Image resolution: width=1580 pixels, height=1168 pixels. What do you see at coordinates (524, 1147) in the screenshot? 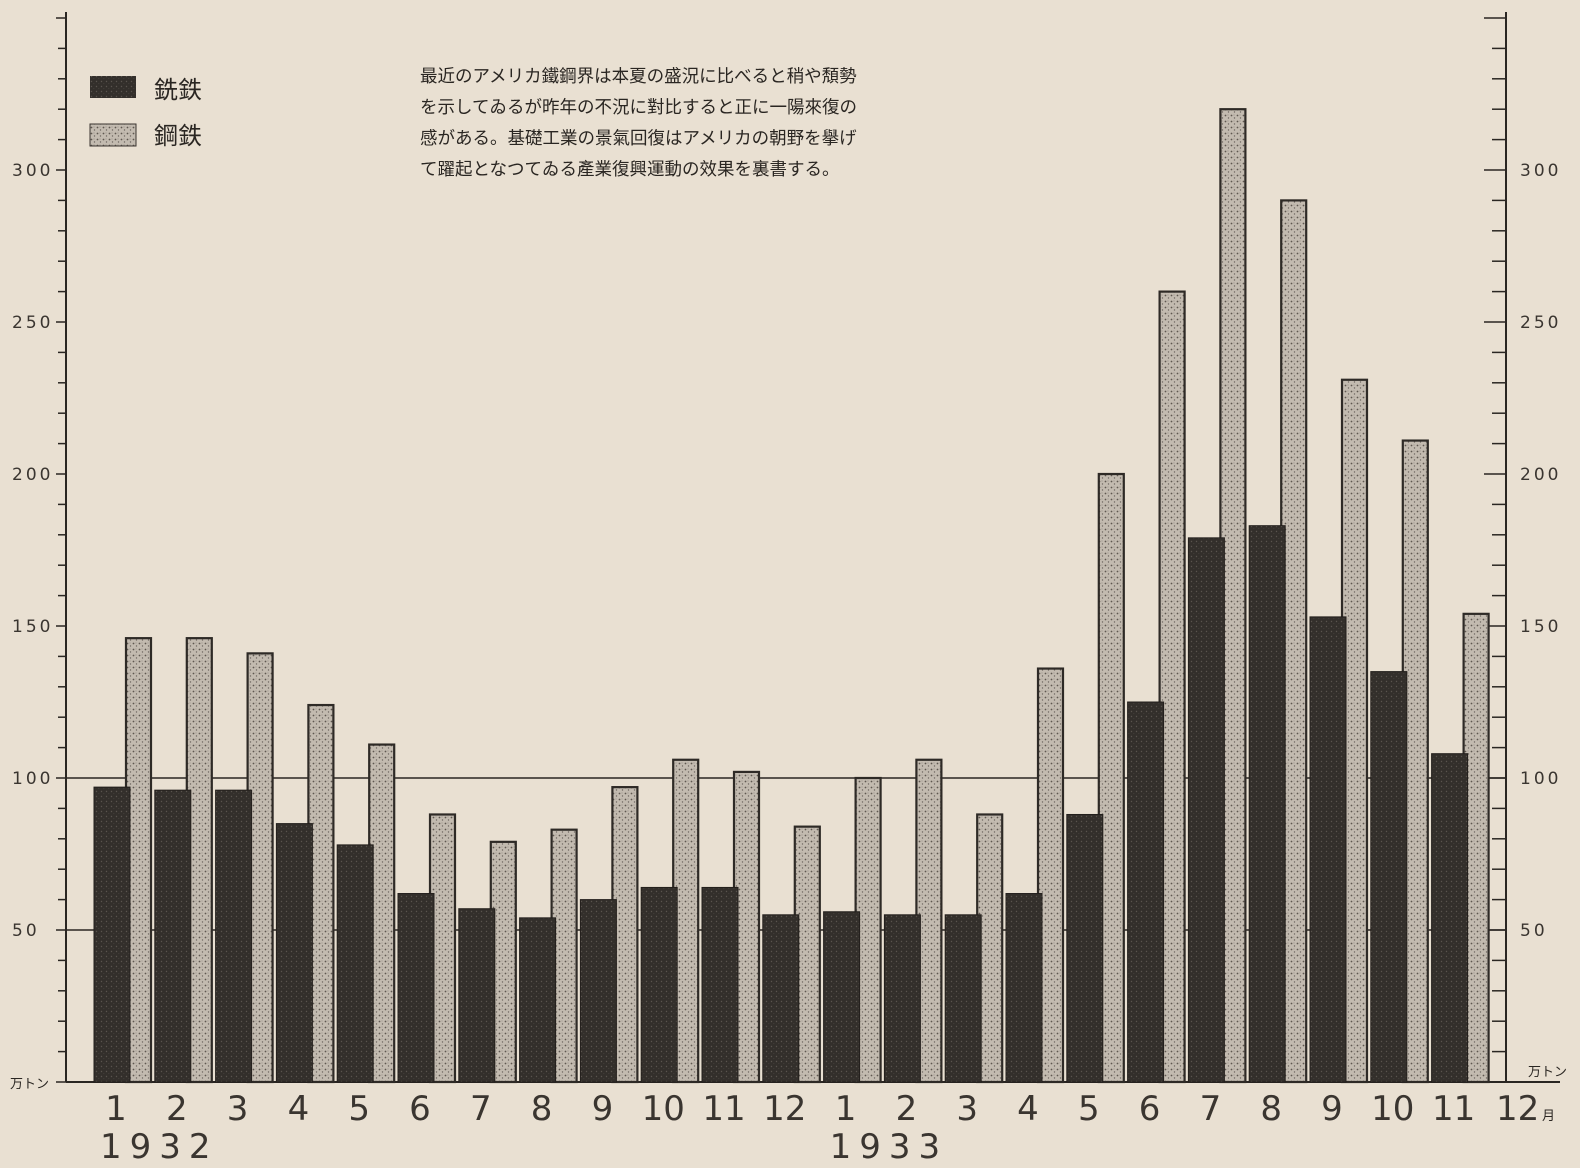
I see `year-labels: 1932 1933` at bounding box center [524, 1147].